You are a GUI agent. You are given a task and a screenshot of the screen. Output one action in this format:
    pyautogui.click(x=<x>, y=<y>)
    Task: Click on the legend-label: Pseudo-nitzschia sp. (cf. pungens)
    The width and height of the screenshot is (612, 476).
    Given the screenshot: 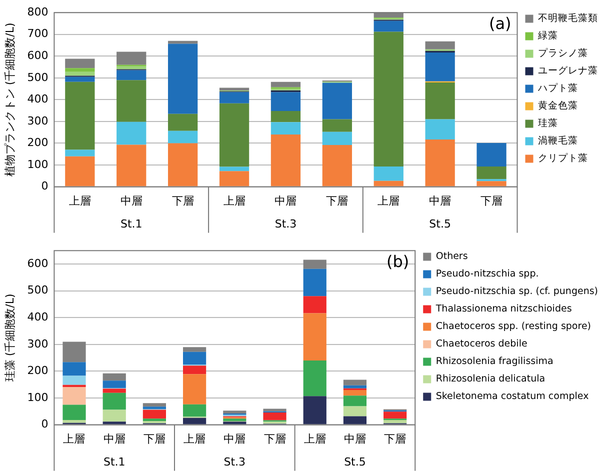 What is the action you would take?
    pyautogui.click(x=517, y=292)
    